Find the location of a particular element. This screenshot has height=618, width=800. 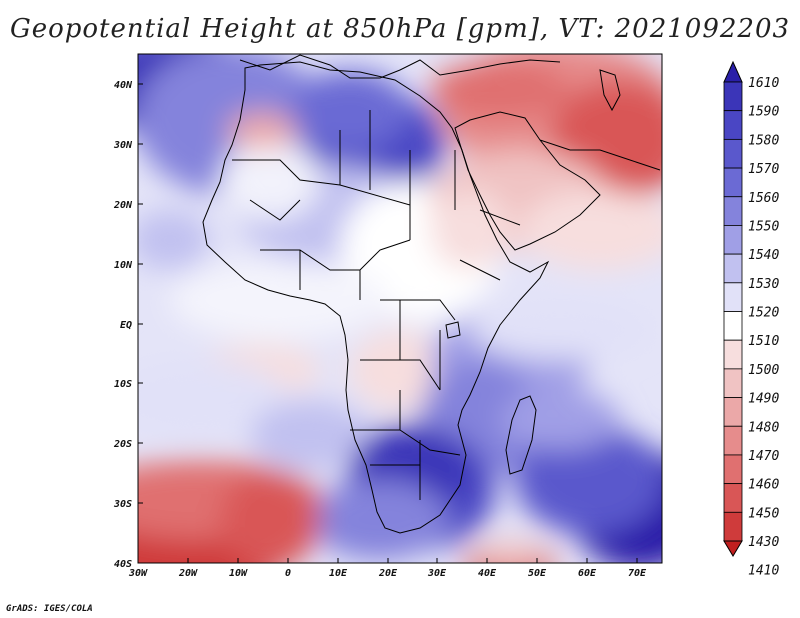

lat-axis: 40N 30N 20N 10N EQ 10S 20S 30S 40S is located at coordinates (128, 325).